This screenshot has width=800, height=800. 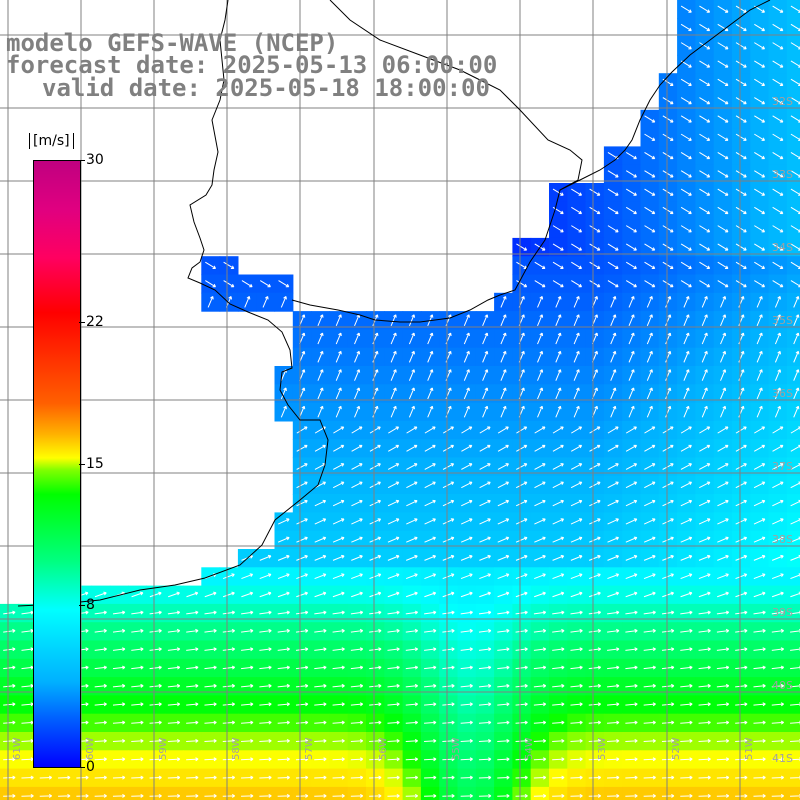 What do you see at coordinates (782, 320) in the screenshot?
I see `latitude-label: 35S` at bounding box center [782, 320].